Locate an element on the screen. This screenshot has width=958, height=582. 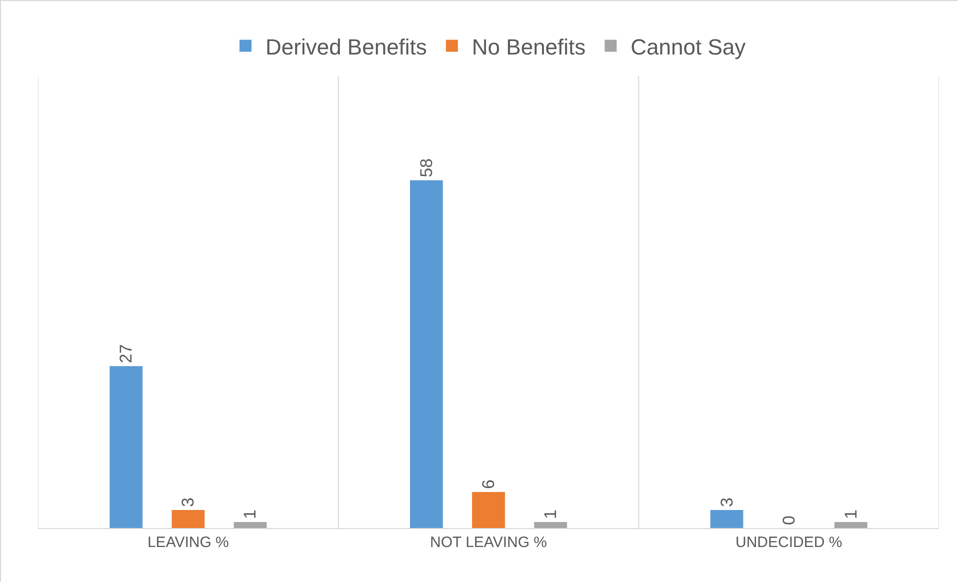
x-tick-label: UNDECIDED % is located at coordinates (788, 542).